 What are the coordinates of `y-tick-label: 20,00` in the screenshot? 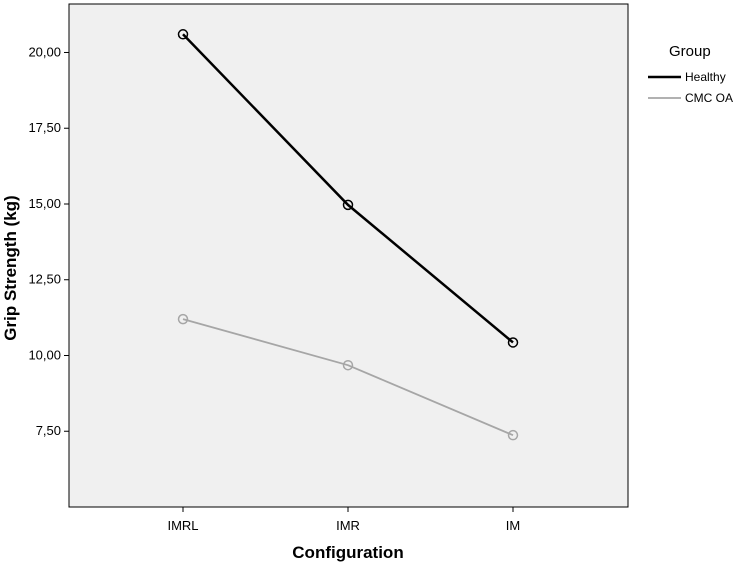 It's located at (44, 51).